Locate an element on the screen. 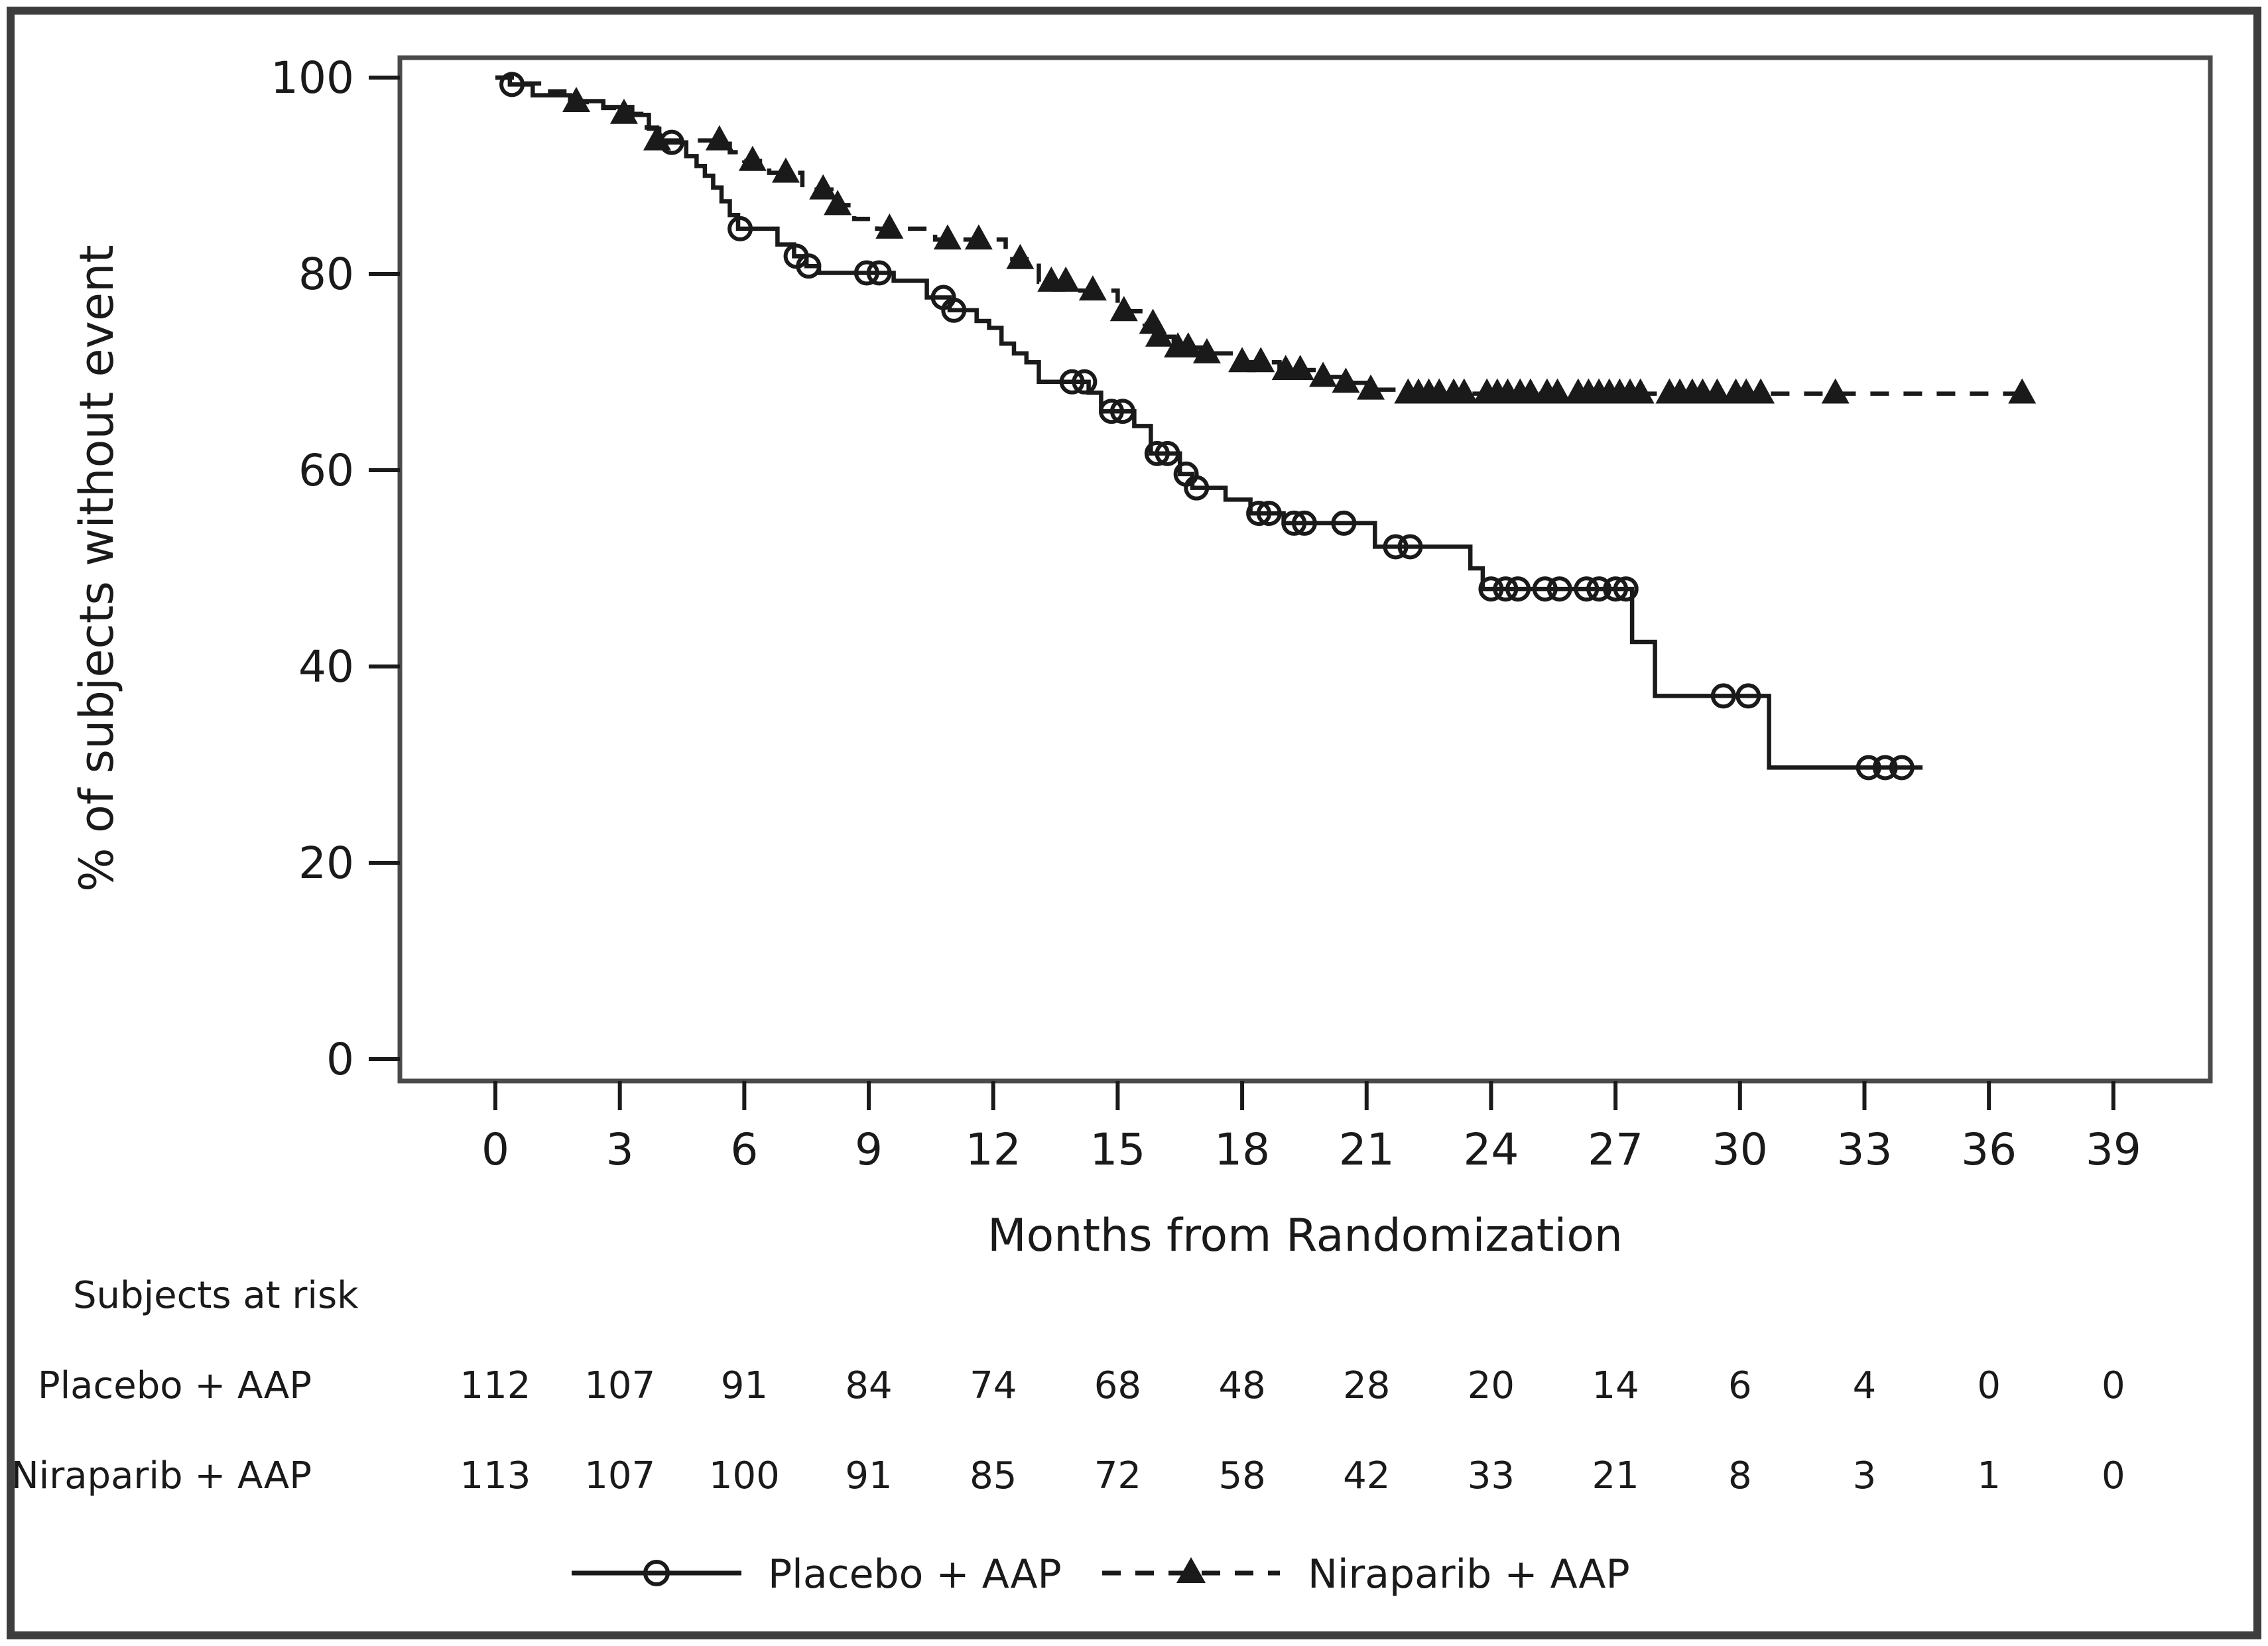 This screenshot has height=1646, width=2268. risk-count: 107 is located at coordinates (619, 1475).